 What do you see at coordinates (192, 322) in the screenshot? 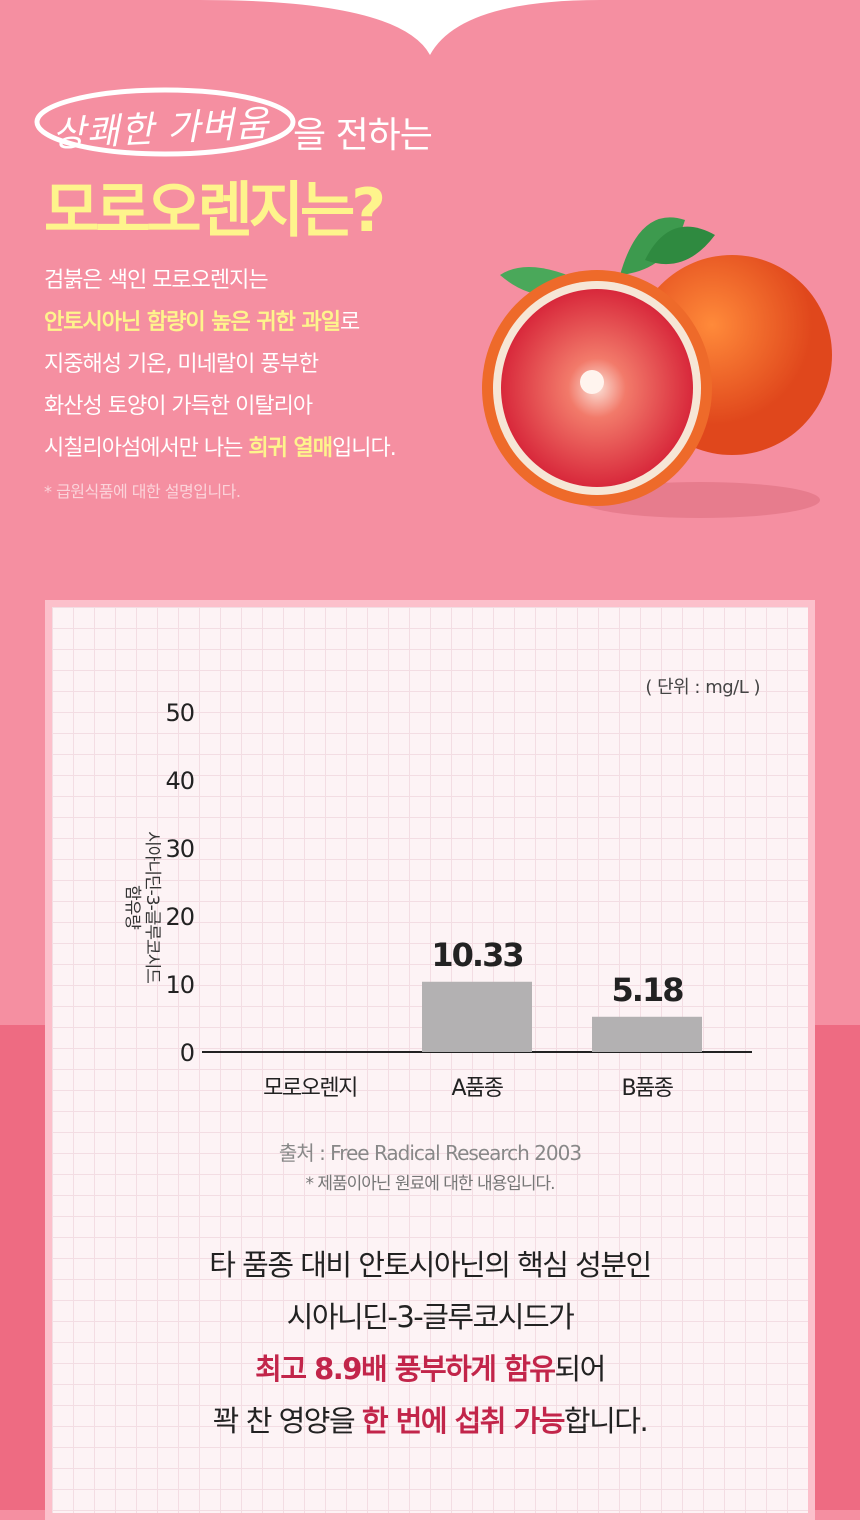
I see `desc-highlight: 안토시아닌 함량이 높은 귀한 과일` at bounding box center [192, 322].